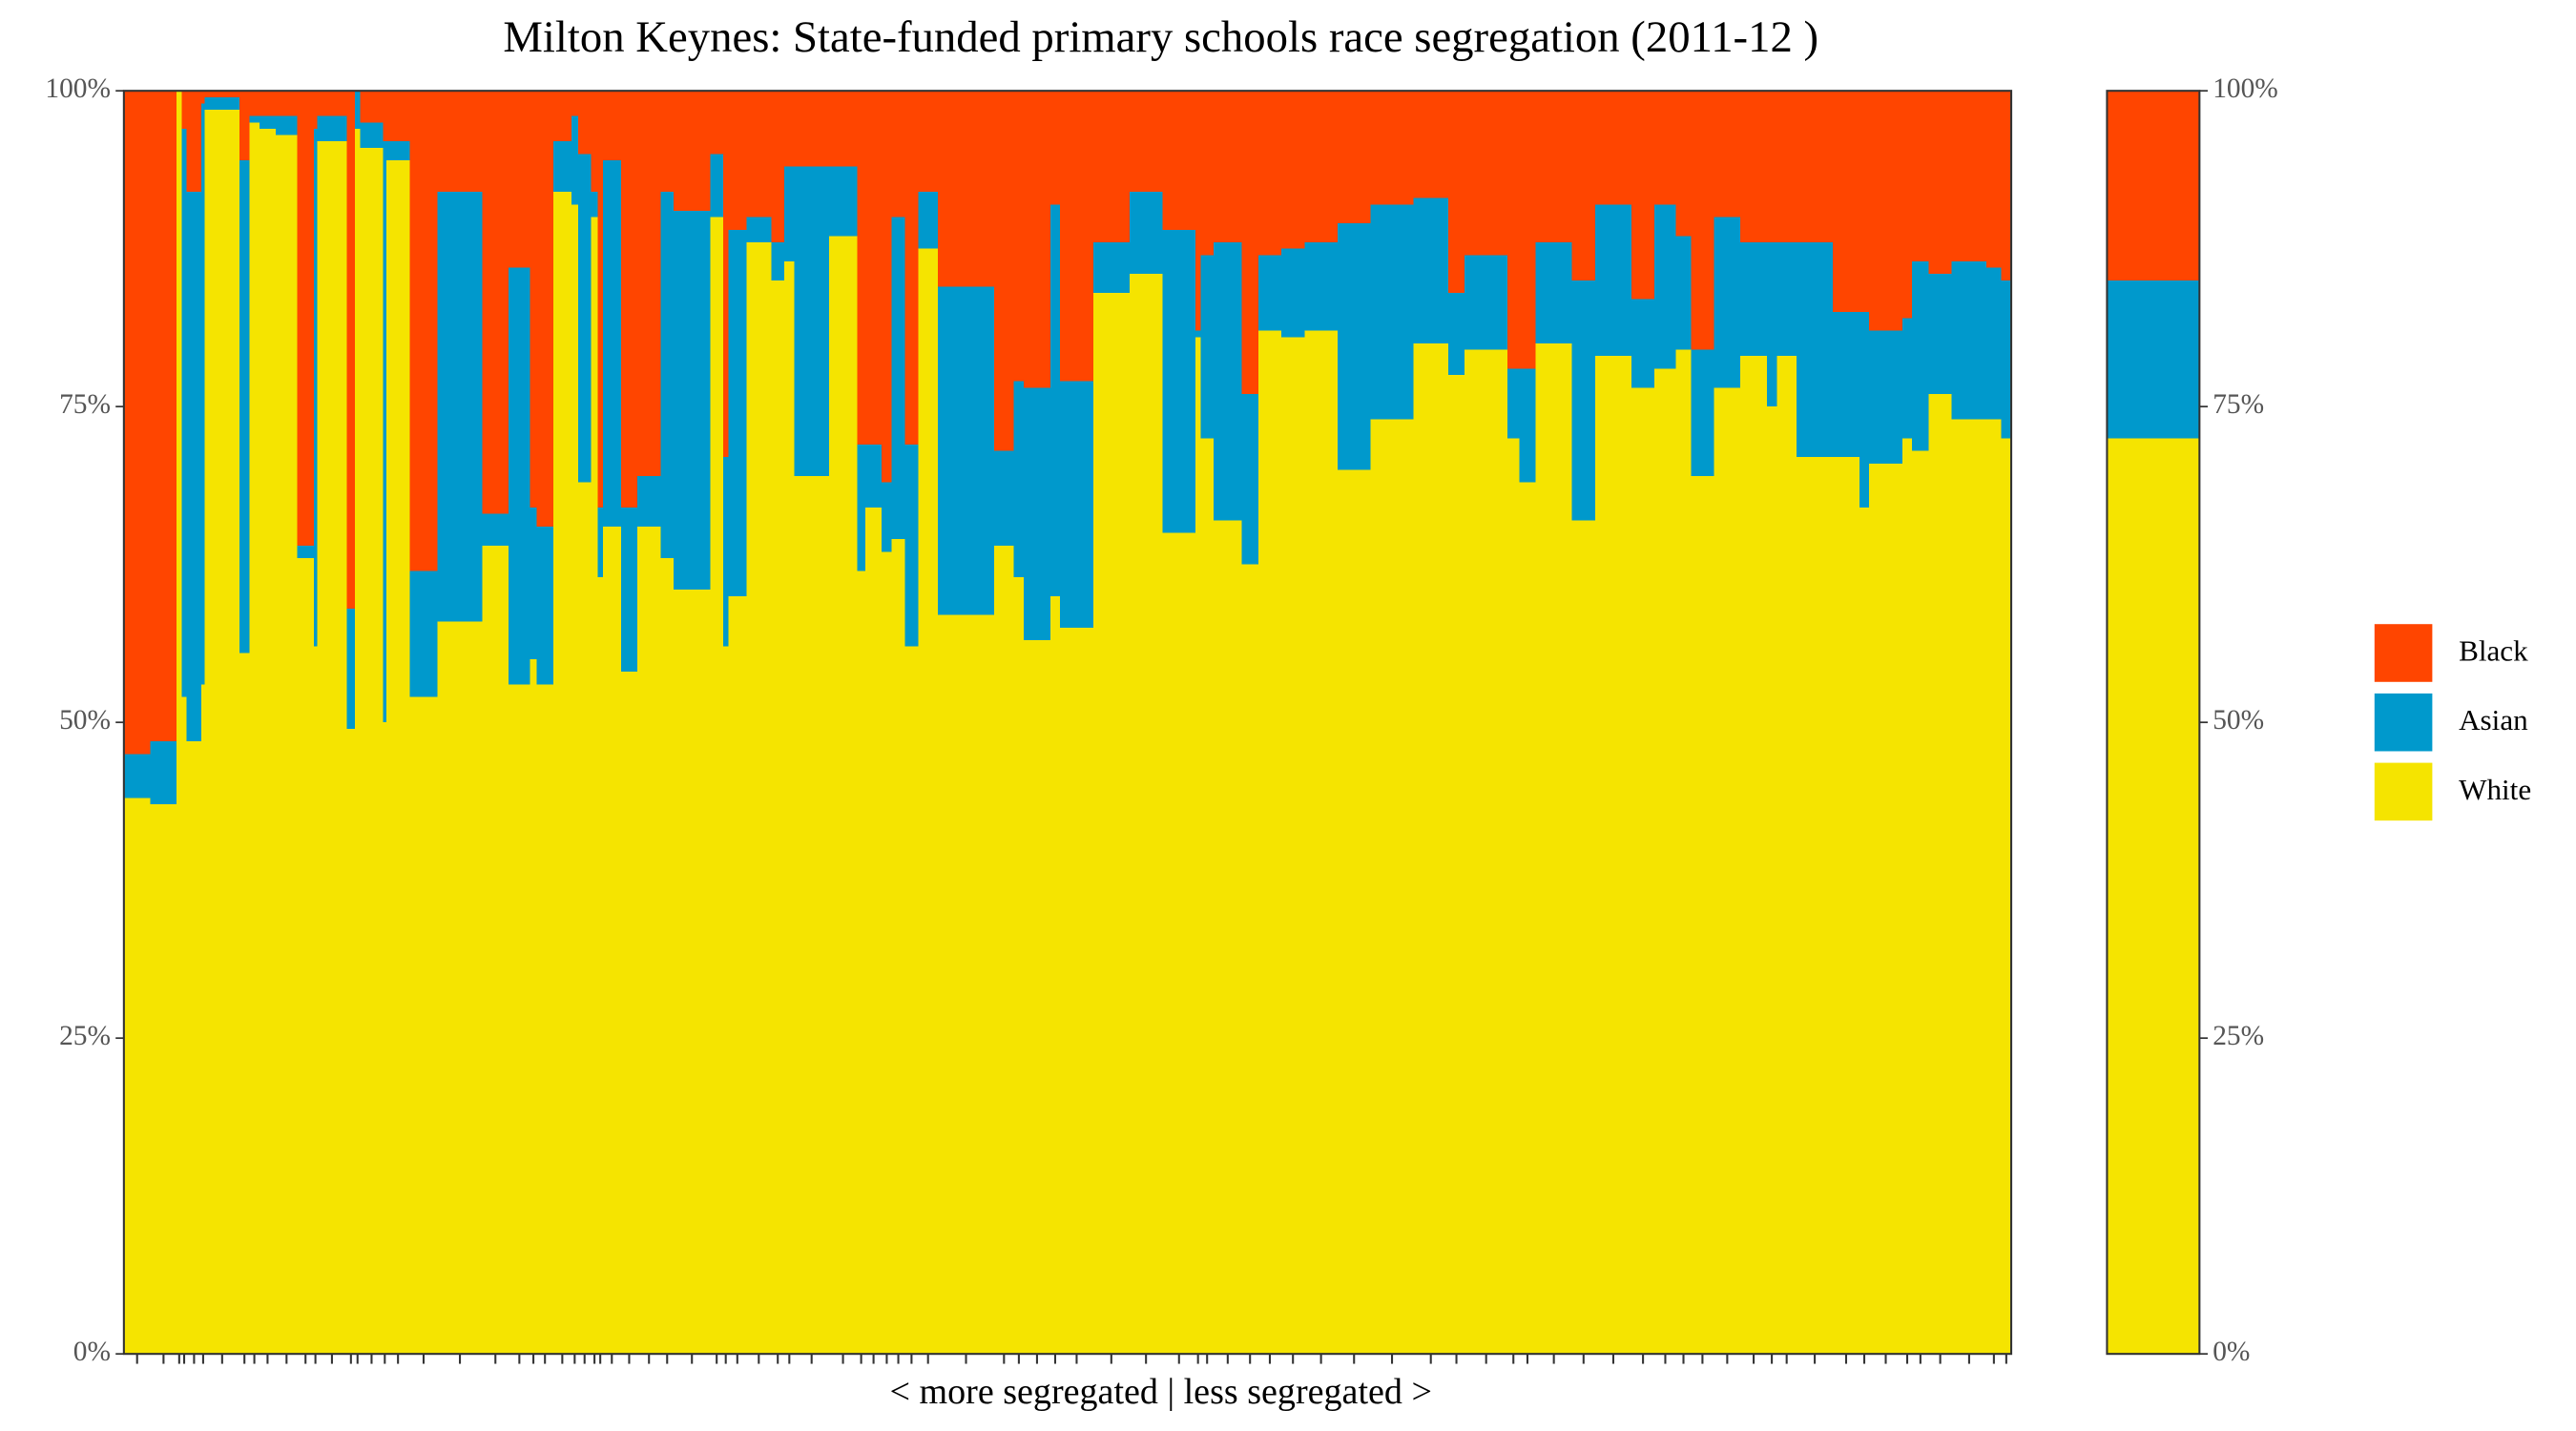 This screenshot has height=1431, width=2576. What do you see at coordinates (2238, 720) in the screenshot?
I see `y2-tick-label: 50%` at bounding box center [2238, 720].